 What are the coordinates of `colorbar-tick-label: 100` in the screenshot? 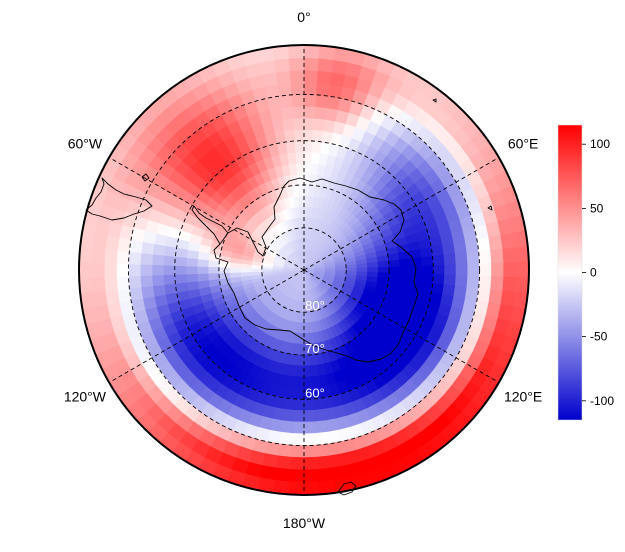 It's located at (600, 144).